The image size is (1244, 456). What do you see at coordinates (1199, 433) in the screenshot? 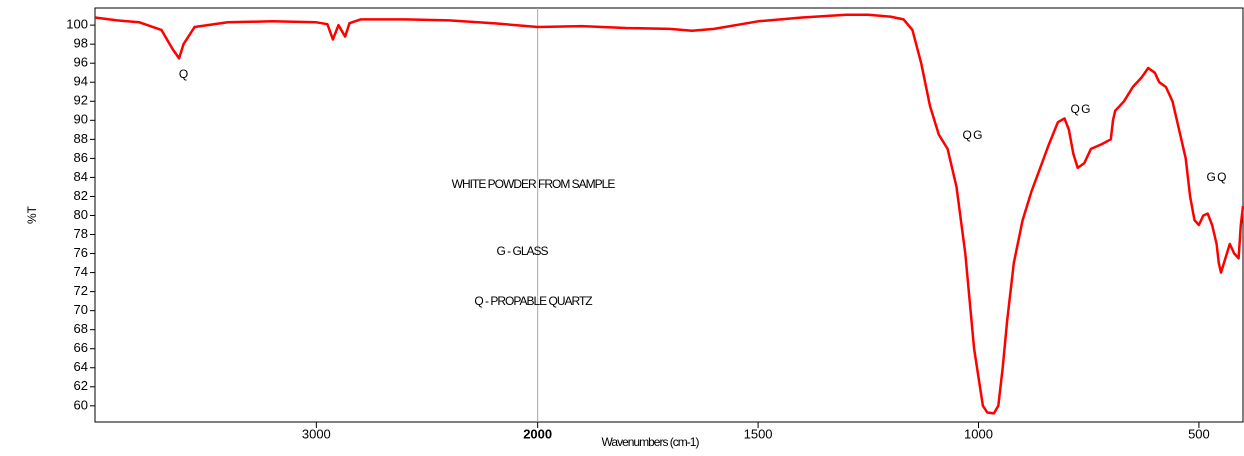
I see `x-tick-label: 500` at bounding box center [1199, 433].